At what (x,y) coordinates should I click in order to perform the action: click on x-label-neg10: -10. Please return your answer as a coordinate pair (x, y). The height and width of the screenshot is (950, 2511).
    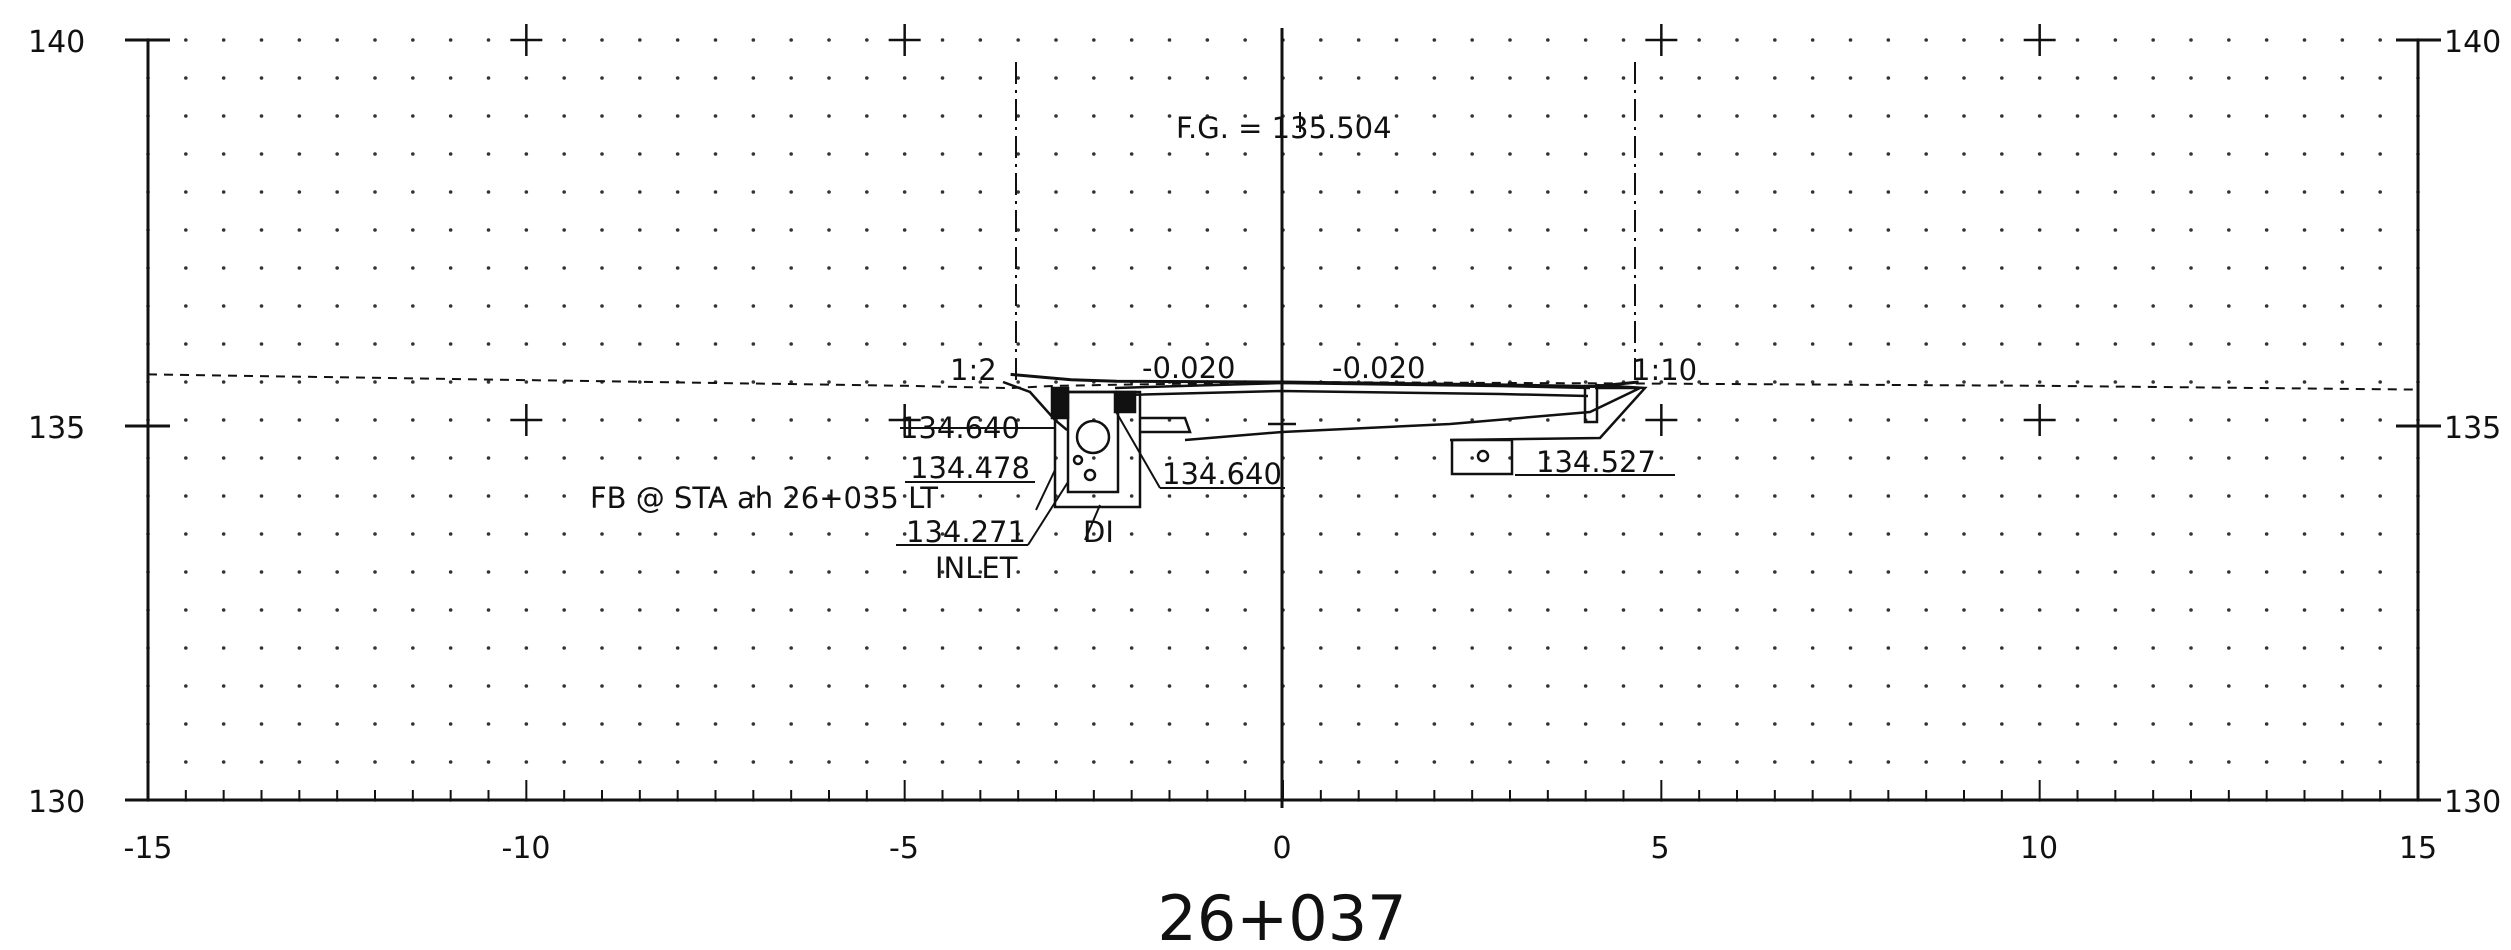
    Looking at the image, I should click on (526, 848).